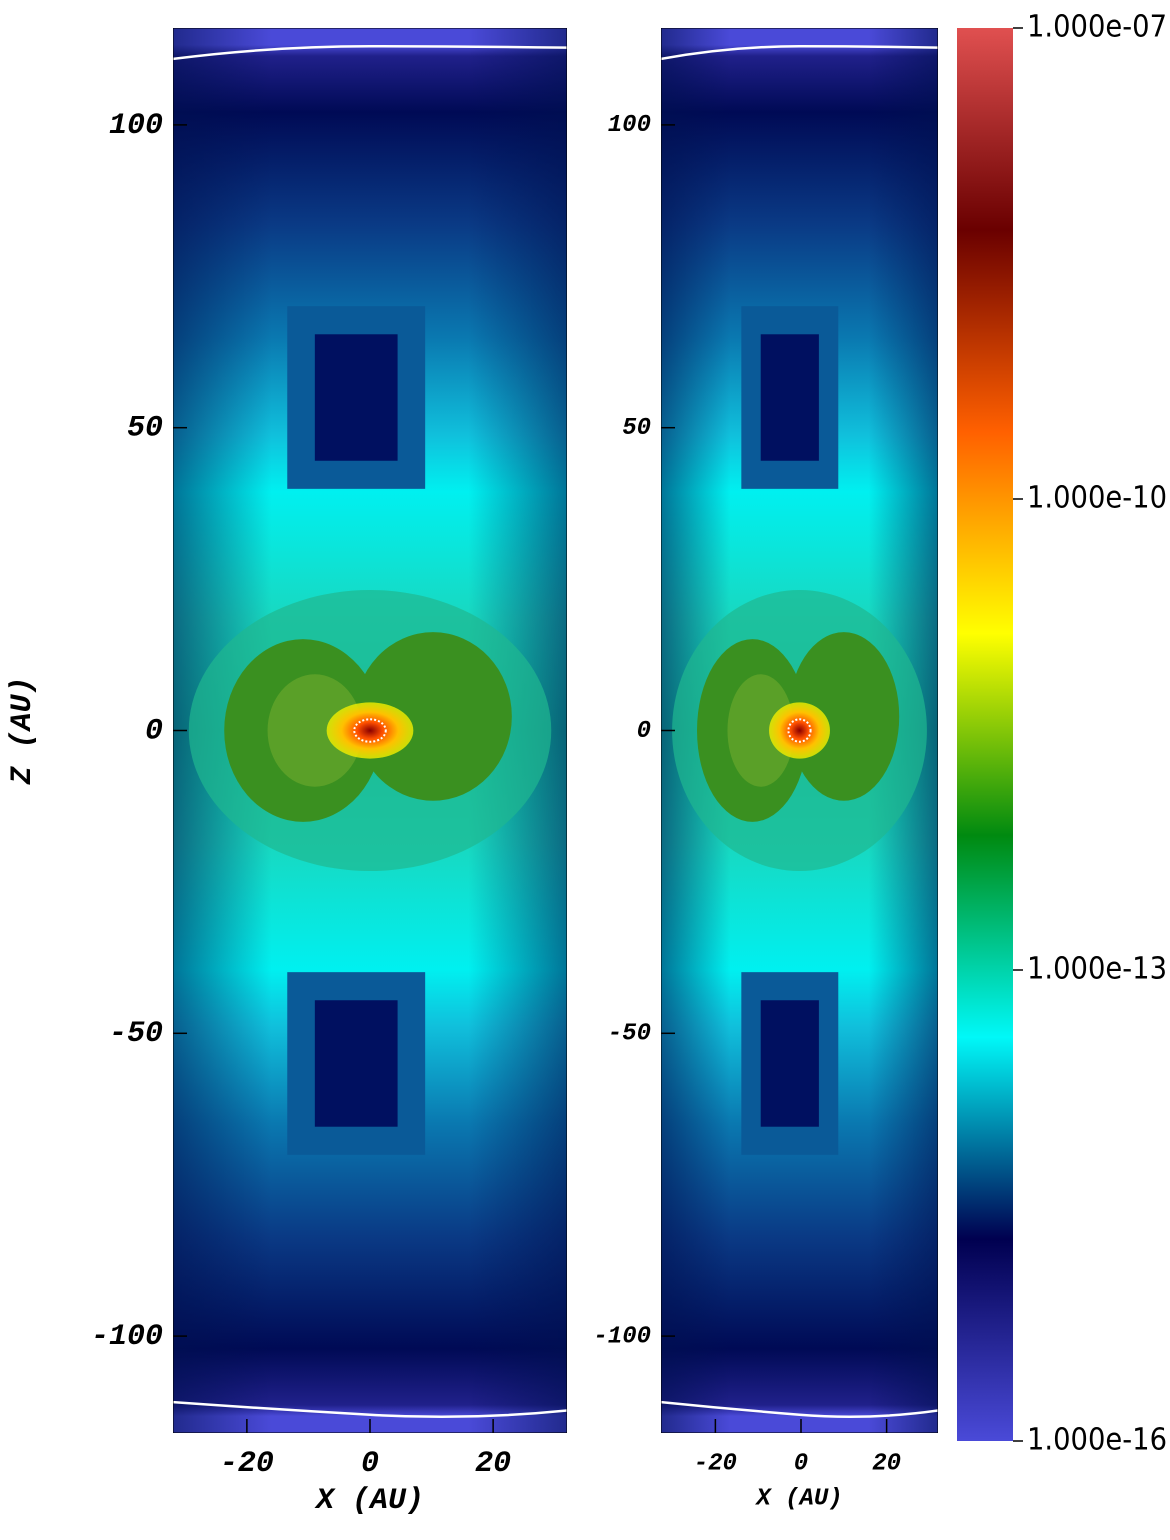 The width and height of the screenshot is (1170, 1540). I want to click on colorbar-tick-label: 1.000e-13, so click(1097, 969).